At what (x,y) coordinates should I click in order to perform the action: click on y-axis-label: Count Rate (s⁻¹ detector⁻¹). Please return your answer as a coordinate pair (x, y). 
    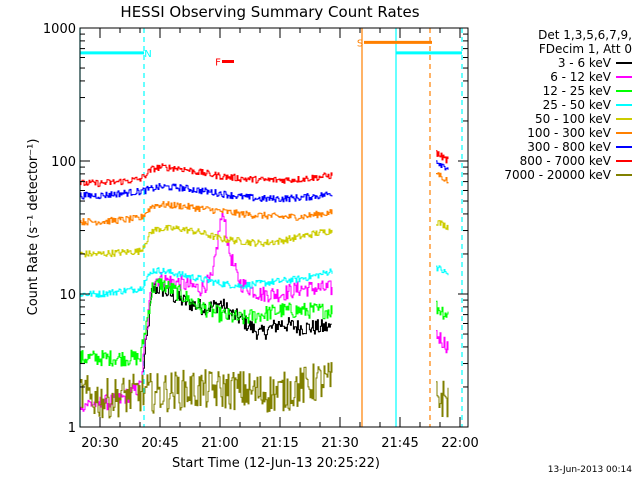
    Looking at the image, I should click on (33, 227).